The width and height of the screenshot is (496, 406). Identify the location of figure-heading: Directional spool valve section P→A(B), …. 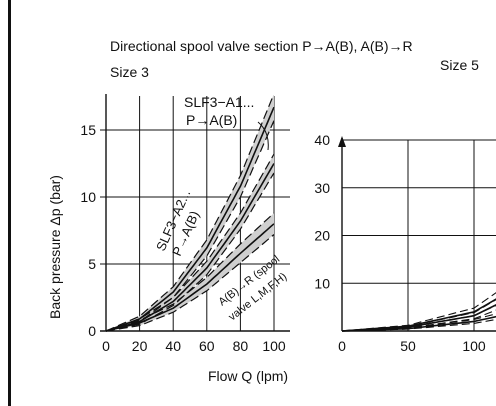
(261, 46).